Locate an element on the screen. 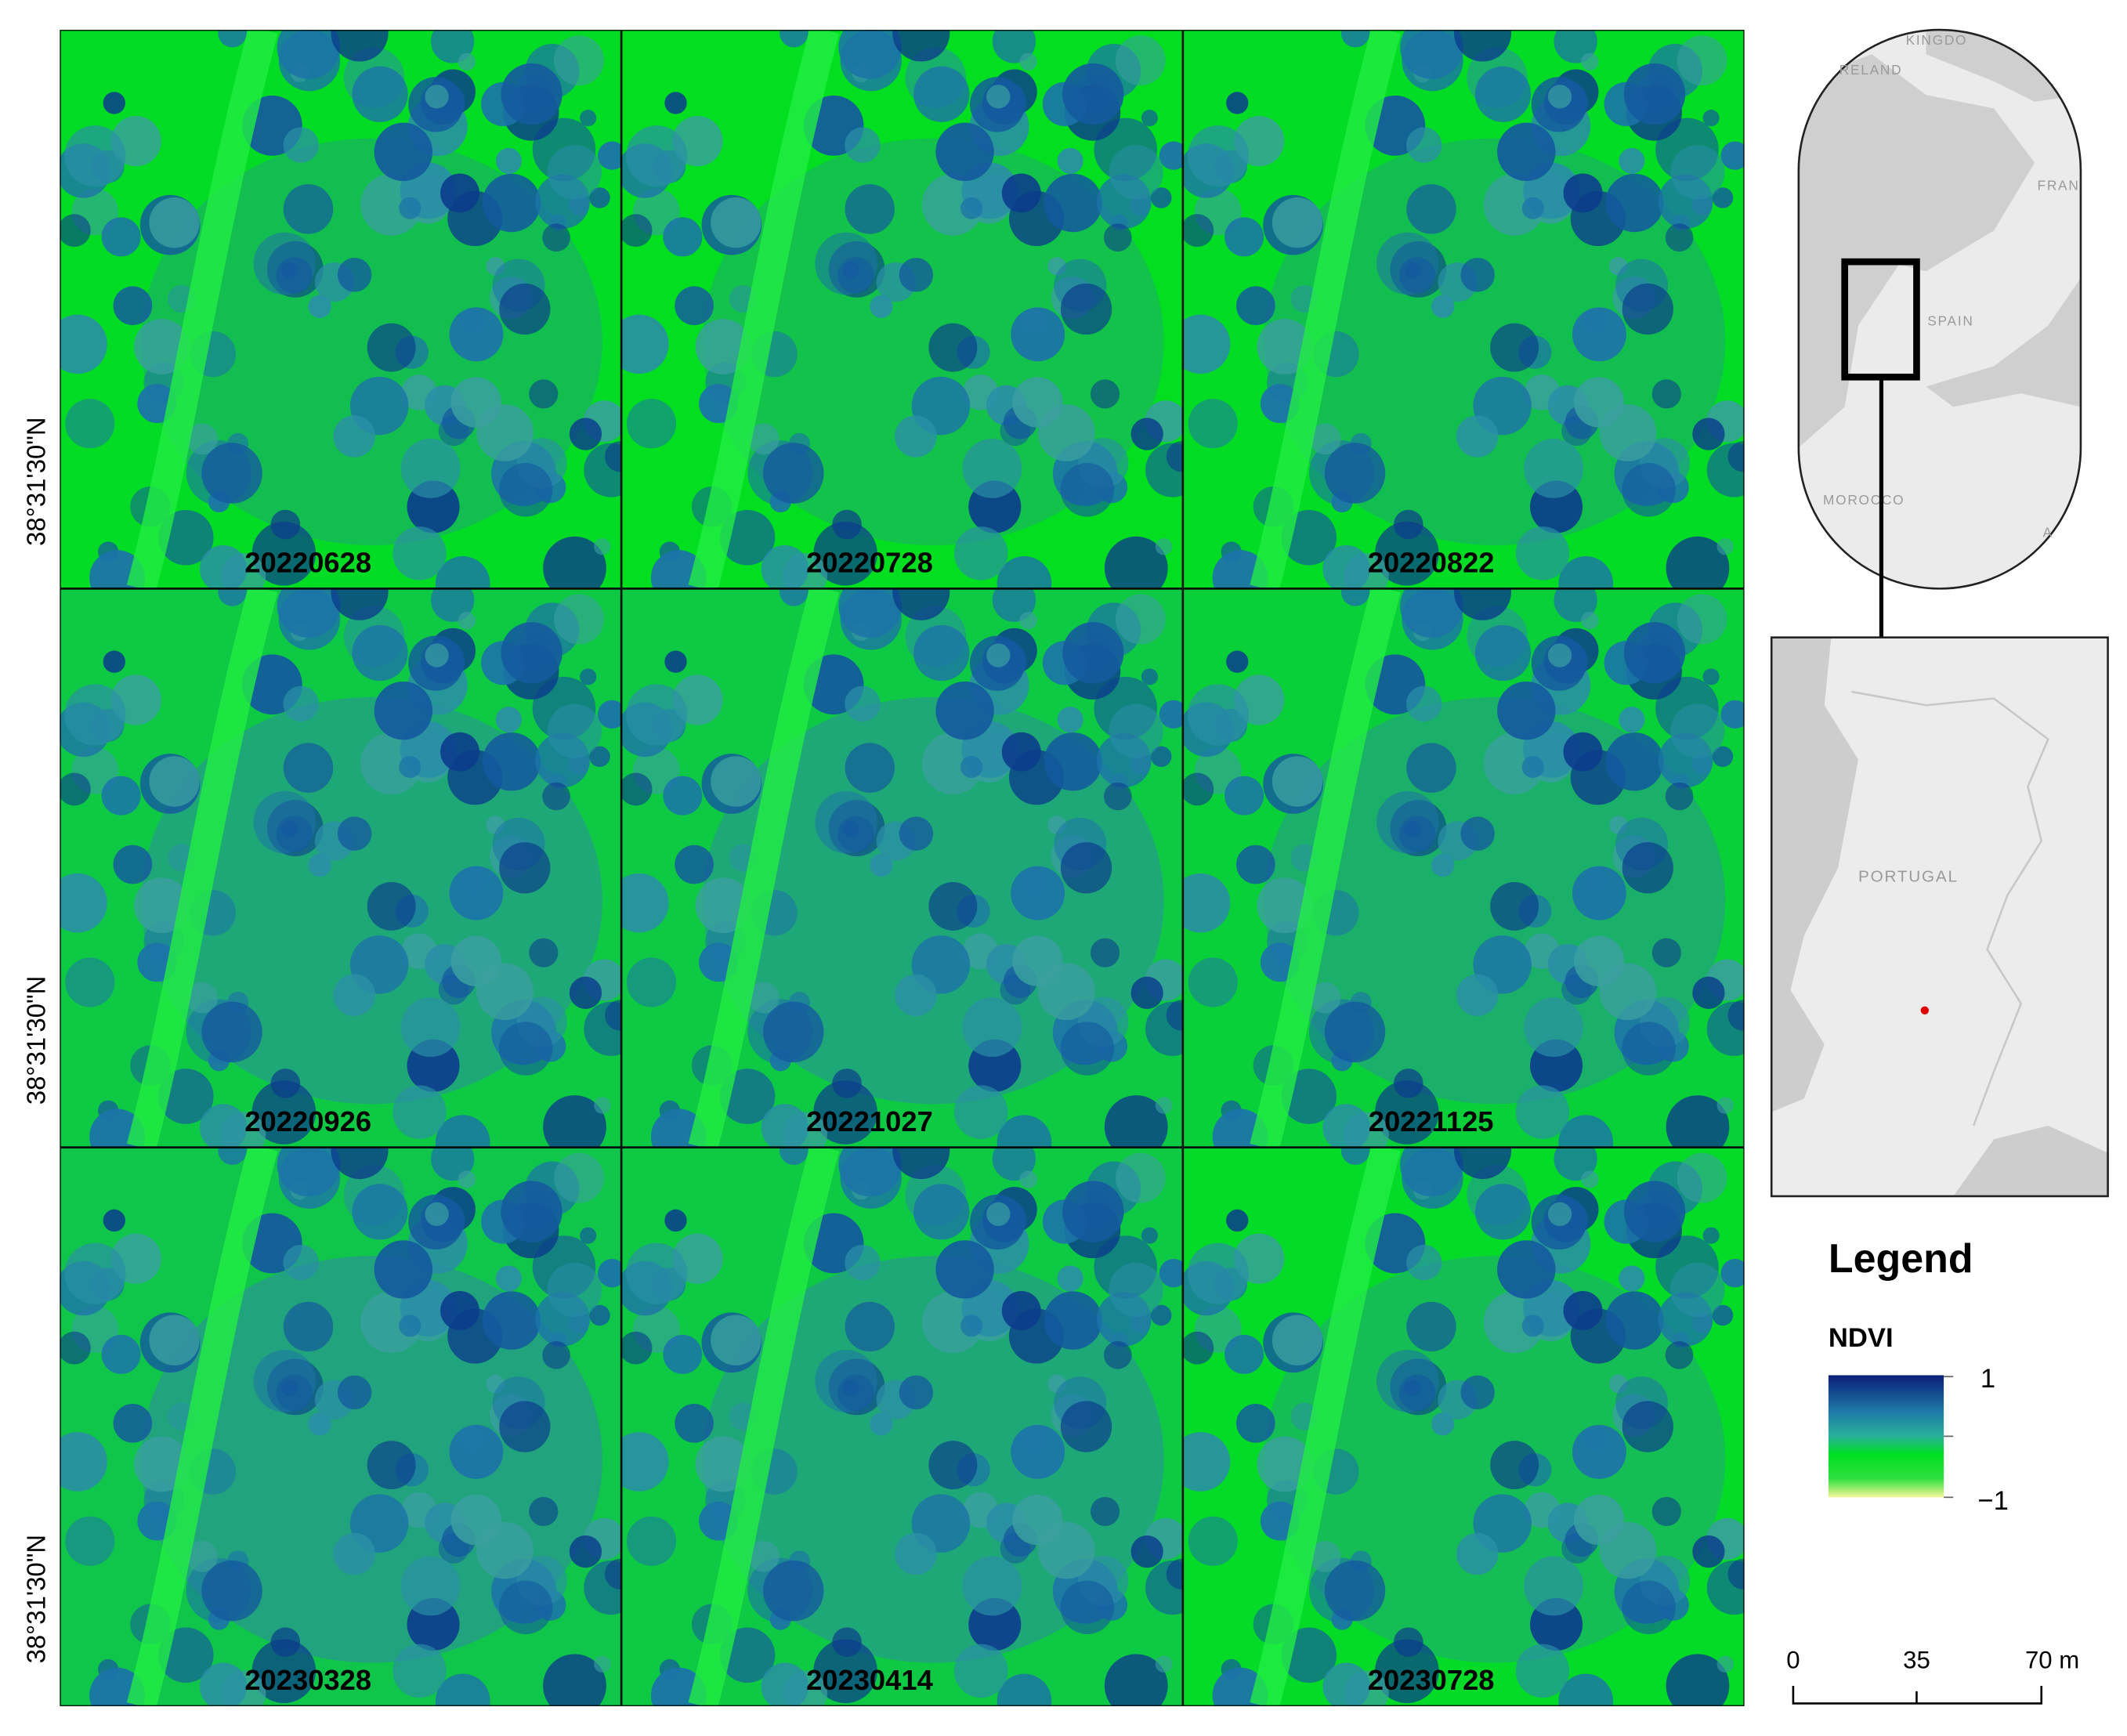  scale-line is located at coordinates (1917, 1695).